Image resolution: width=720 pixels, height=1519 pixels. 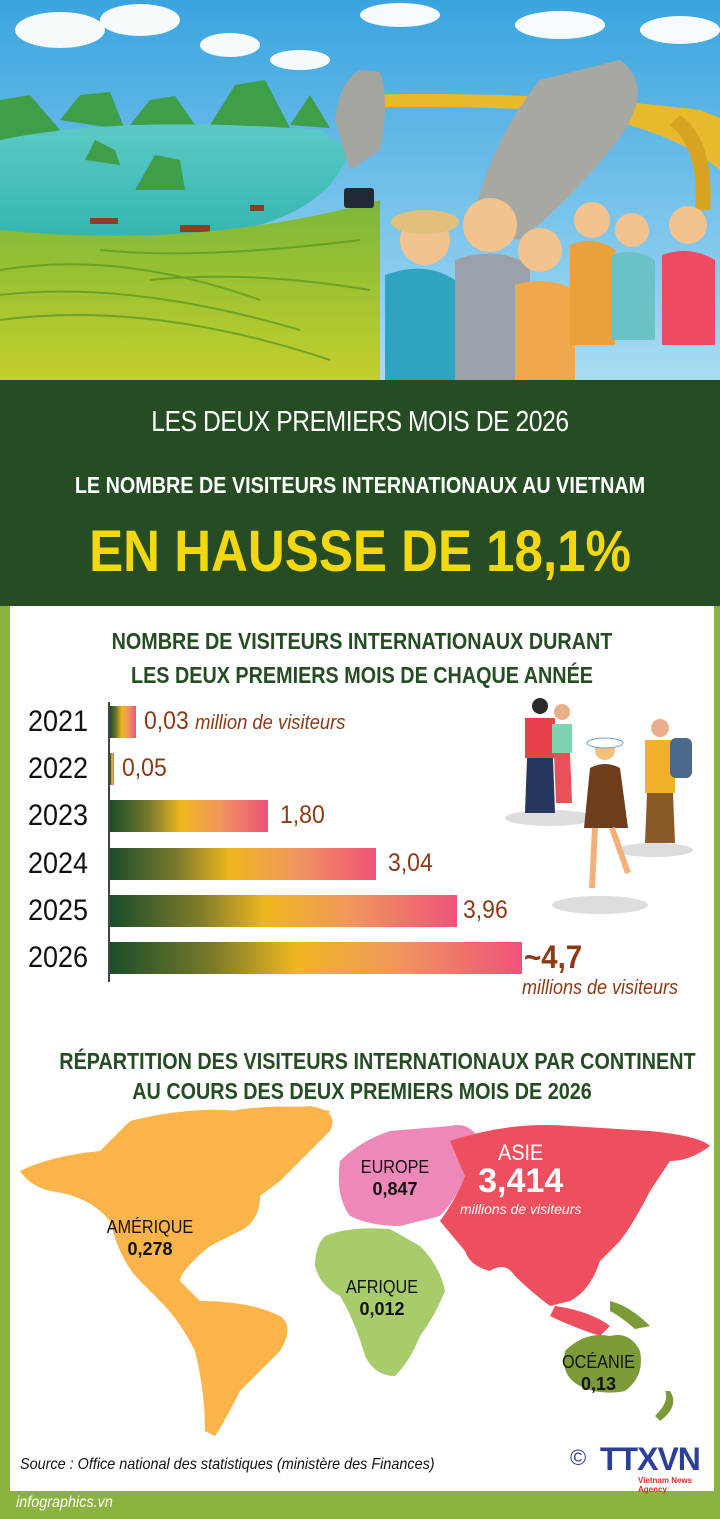 What do you see at coordinates (598, 1373) in the screenshot?
I see `label-oceanie: OCÉANIE 0,13` at bounding box center [598, 1373].